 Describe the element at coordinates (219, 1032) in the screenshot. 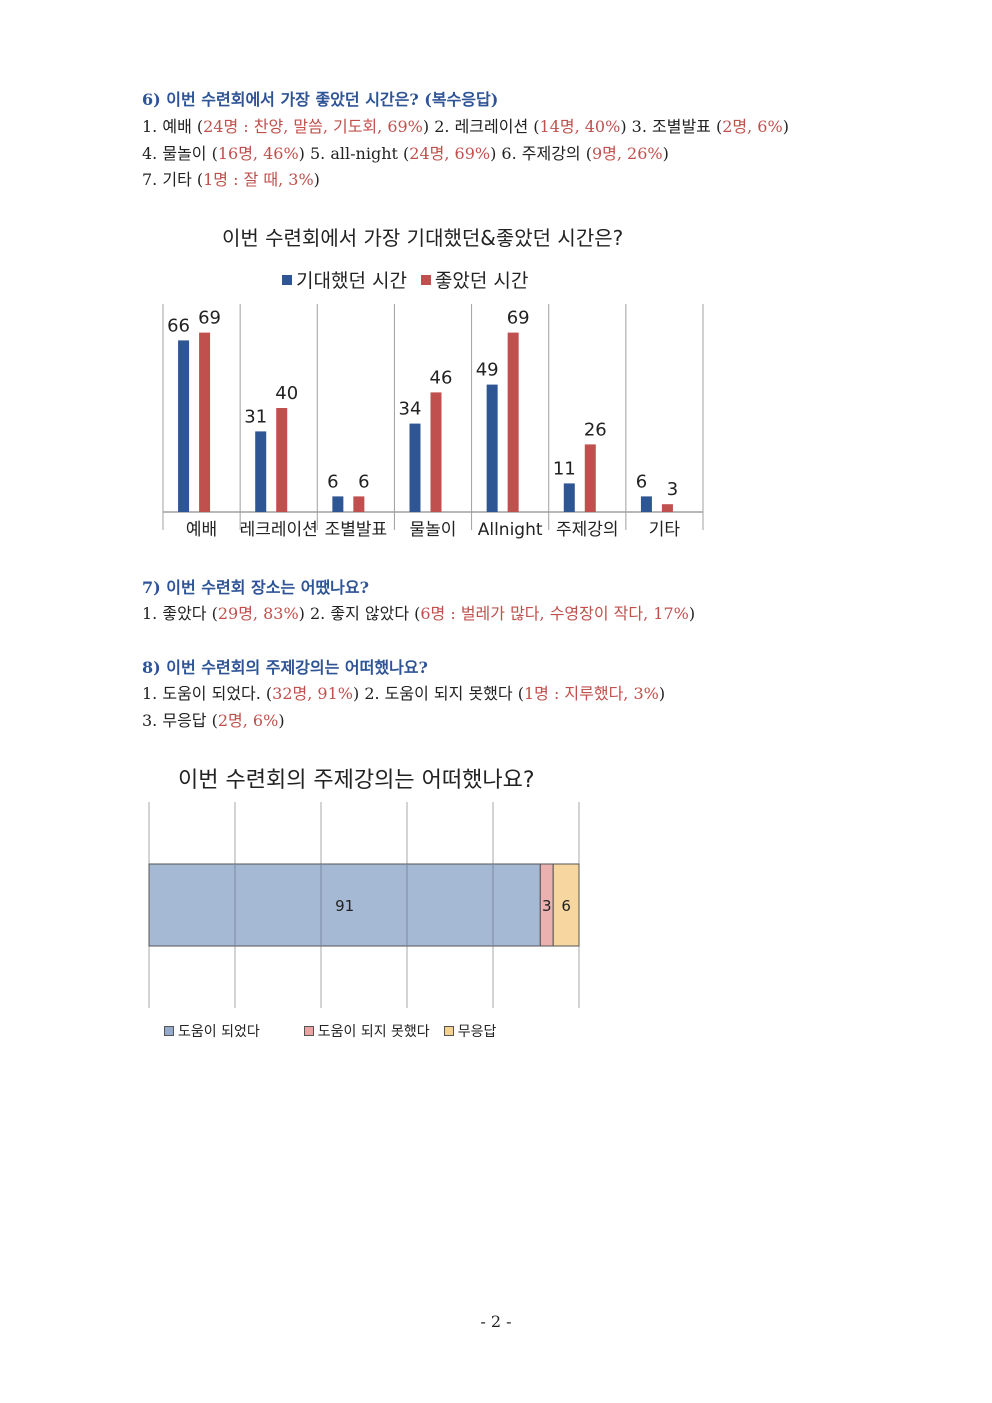

I see `legend-label: 도움이 되었다` at that location.